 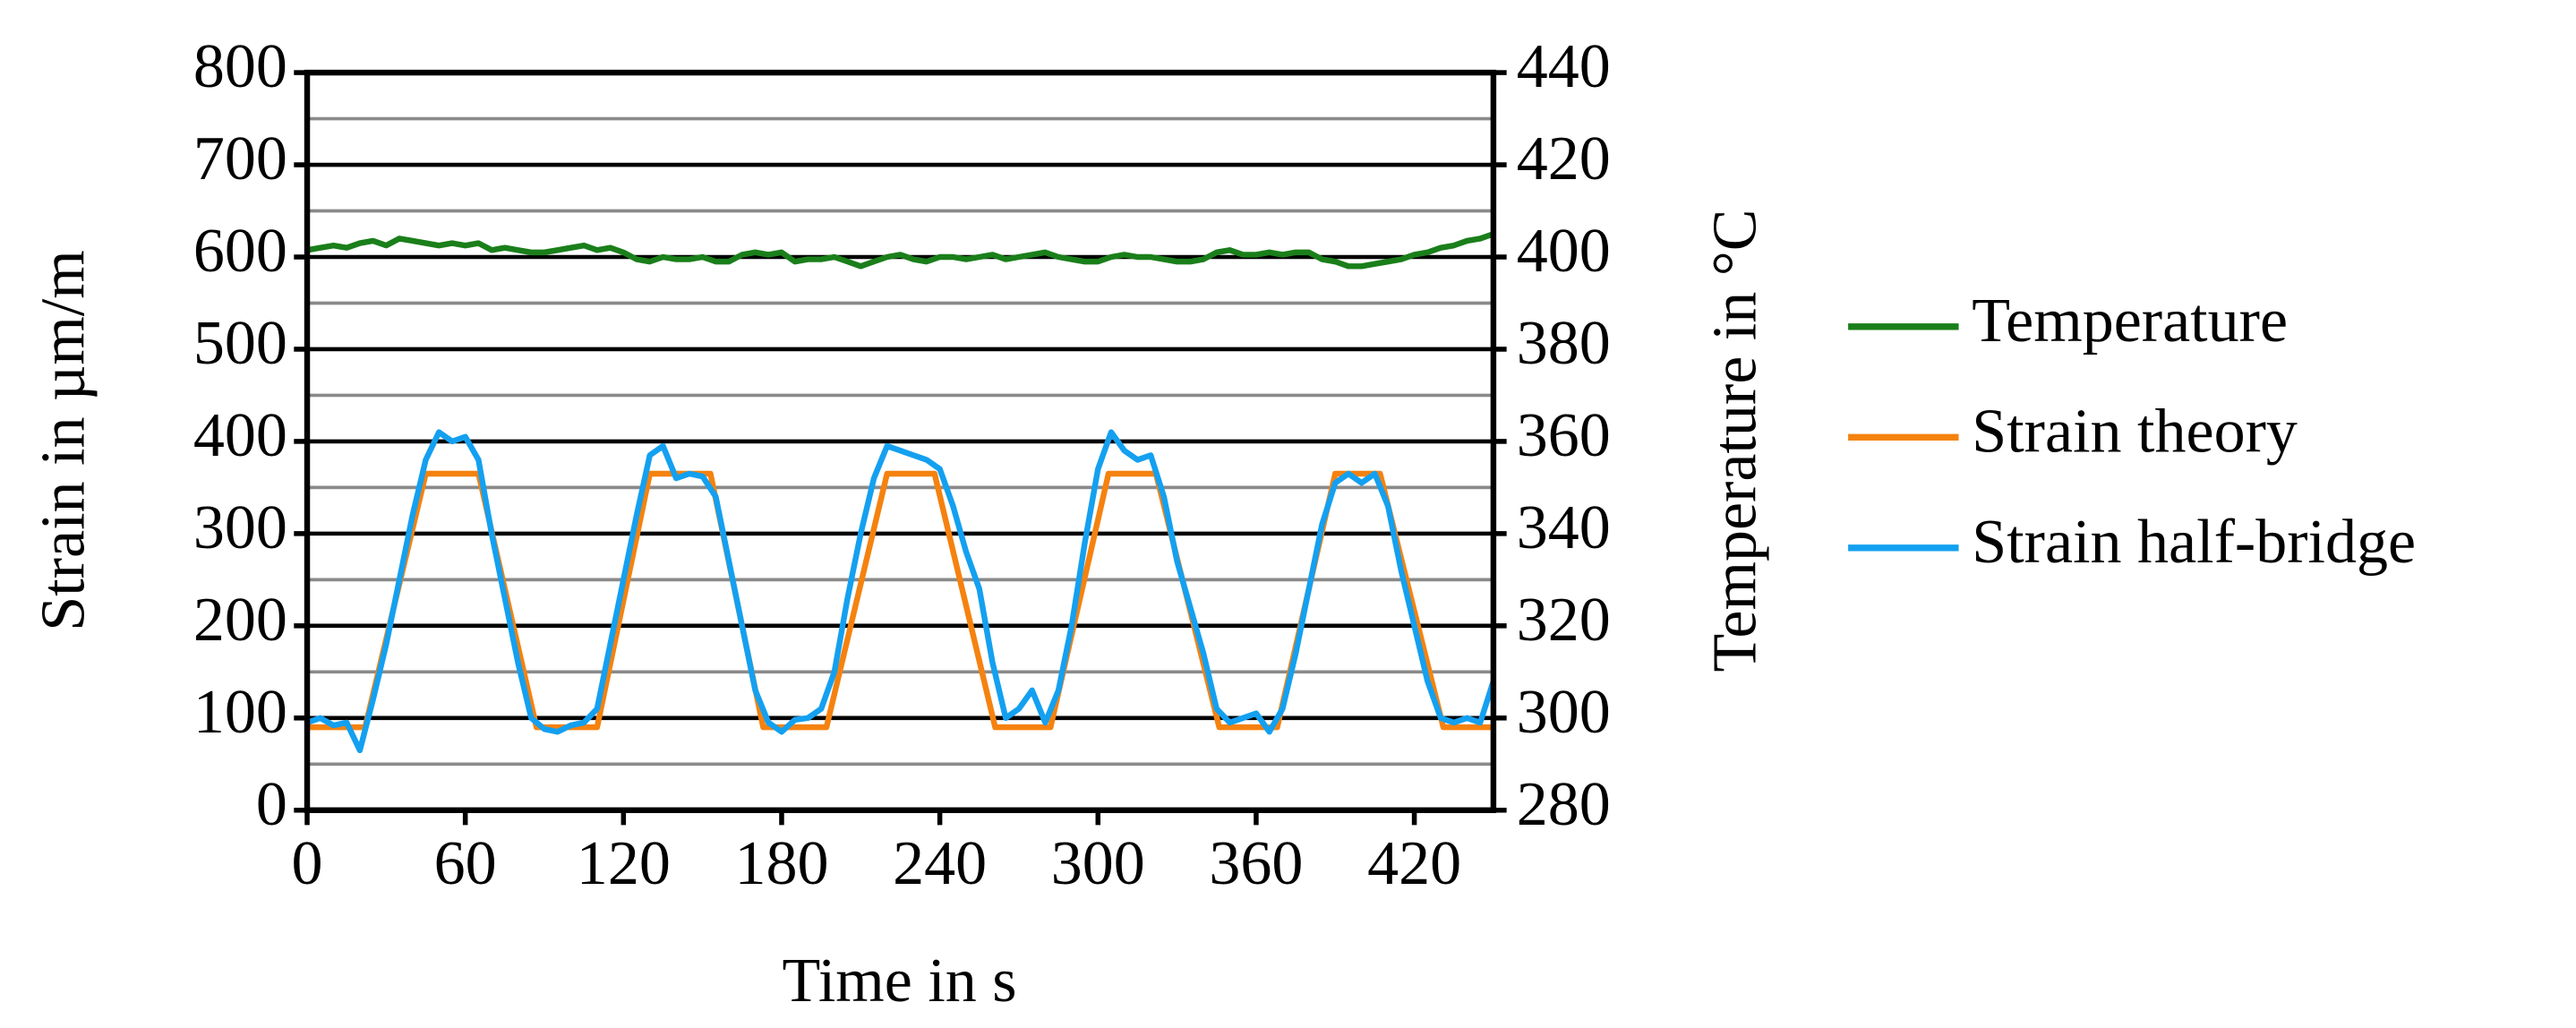 I want to click on y2-tick-label: 320, so click(x=1564, y=620).